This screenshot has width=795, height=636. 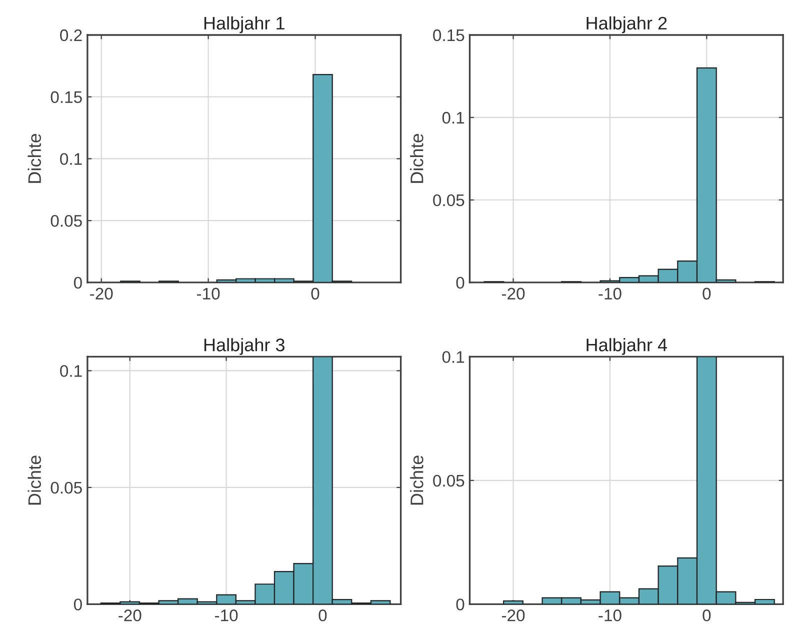 I want to click on chart-title: Halbjahr 1, so click(x=244, y=25).